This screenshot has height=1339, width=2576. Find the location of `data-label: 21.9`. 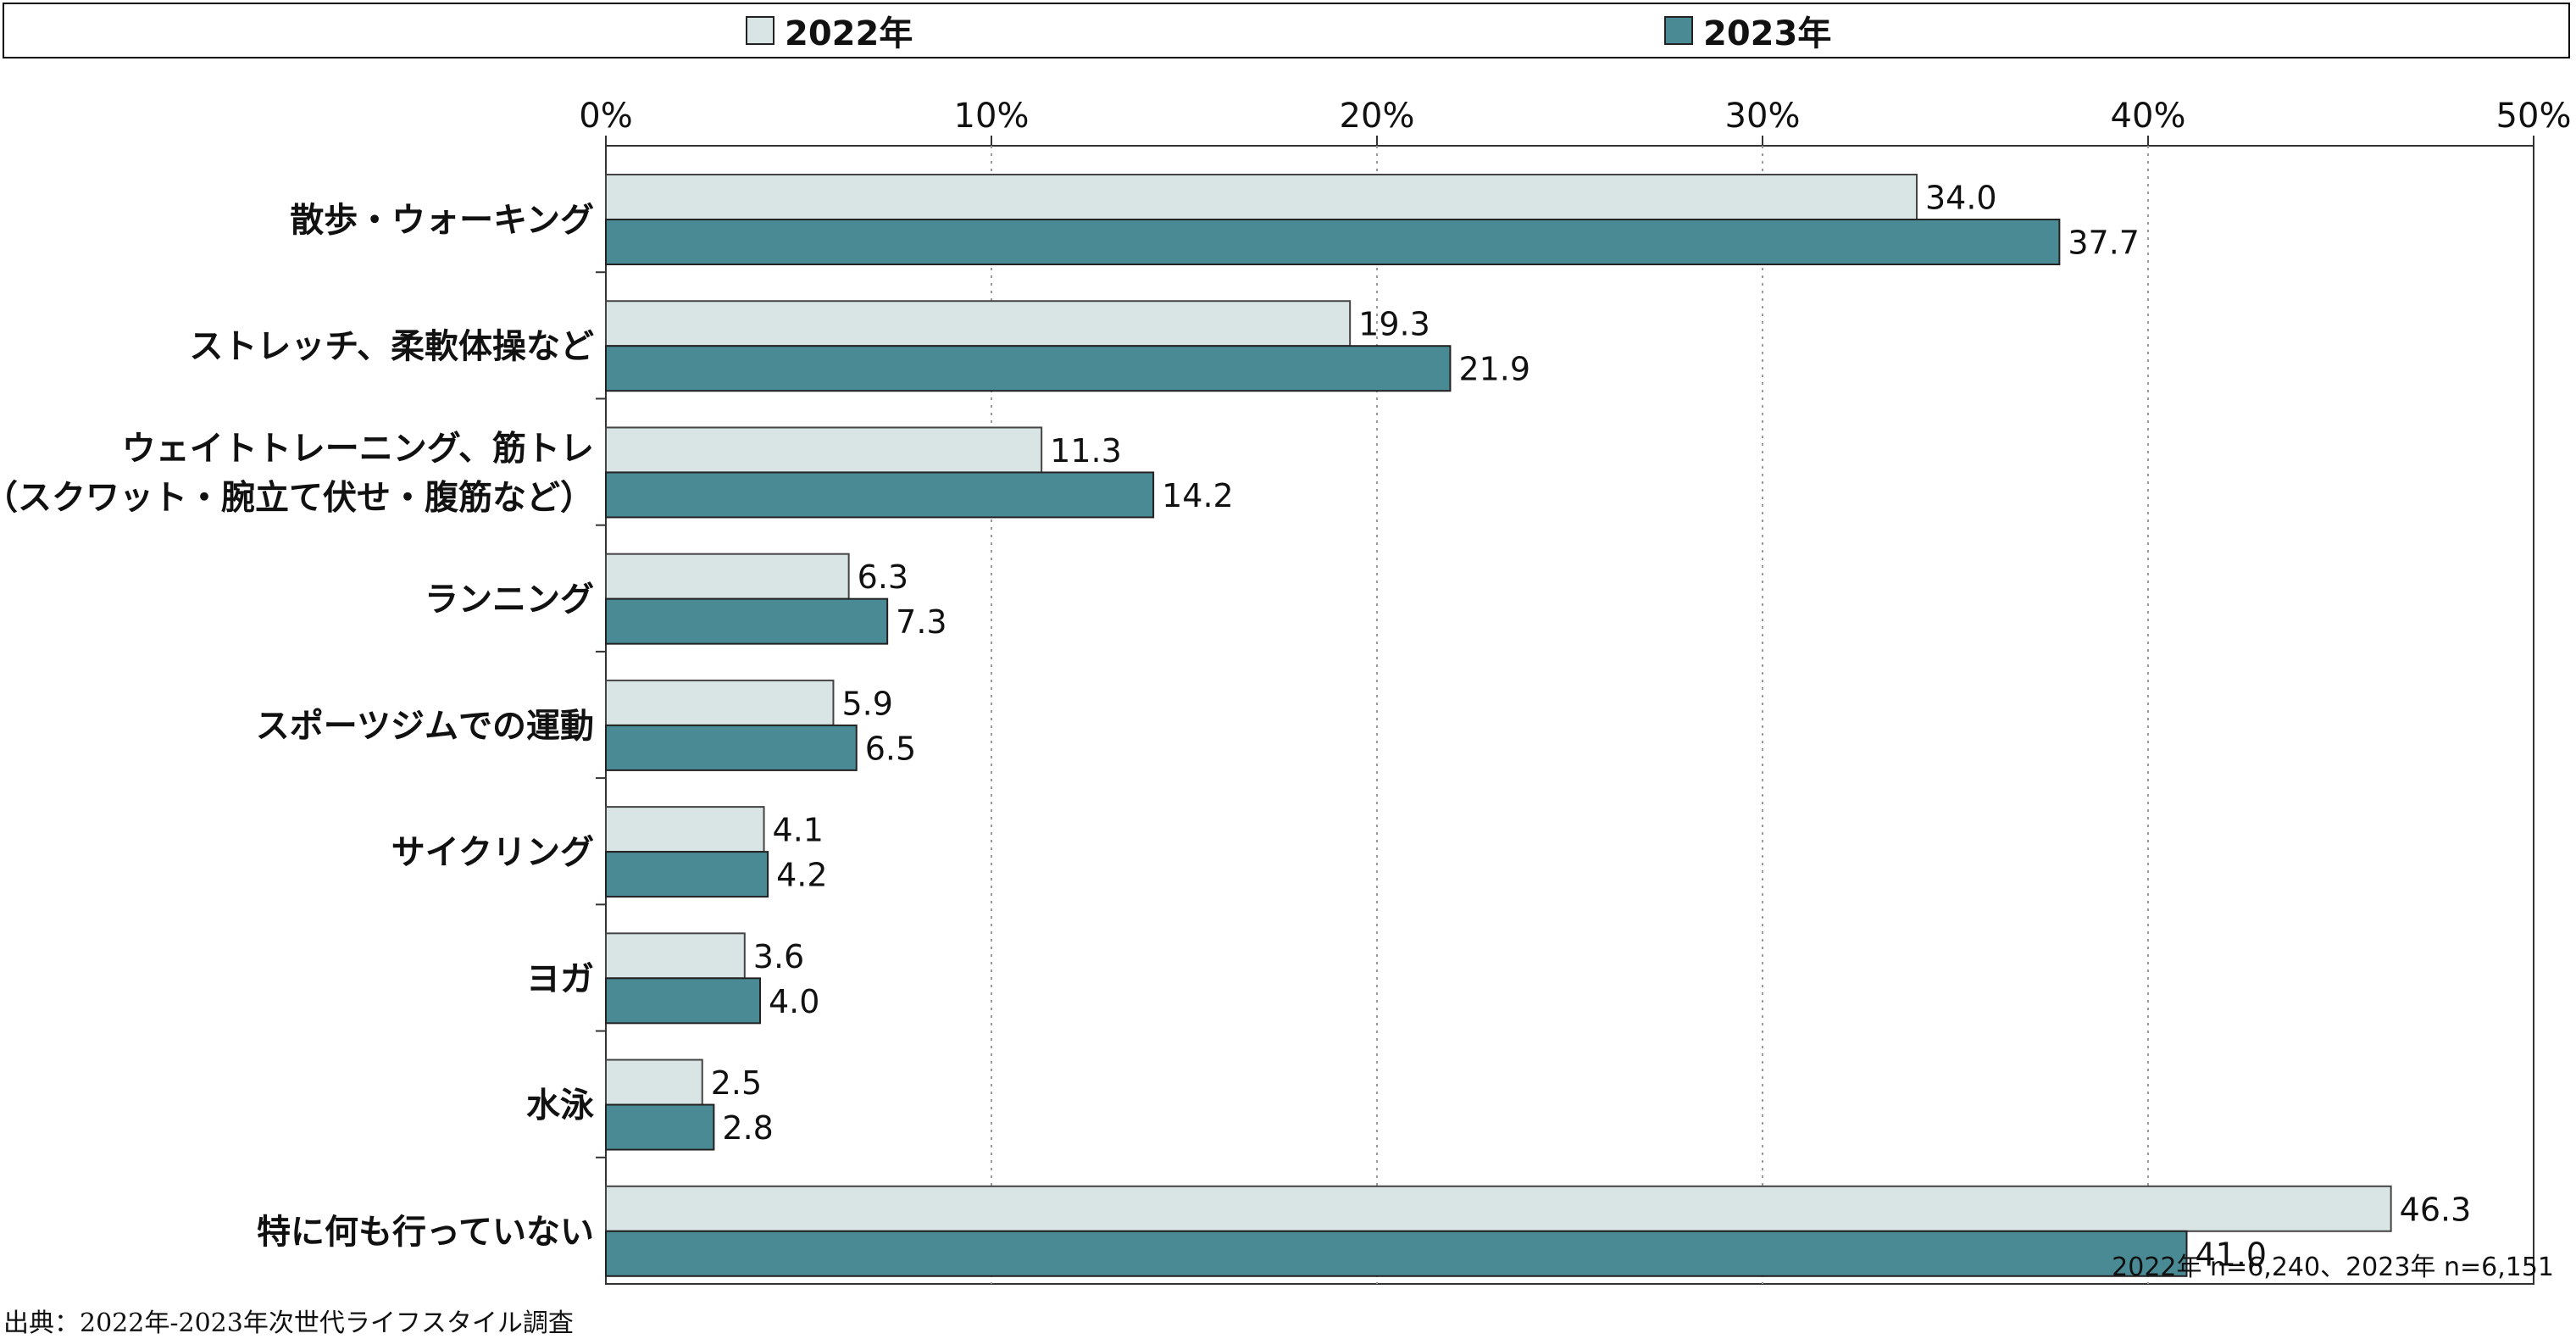

data-label: 21.9 is located at coordinates (1494, 369).